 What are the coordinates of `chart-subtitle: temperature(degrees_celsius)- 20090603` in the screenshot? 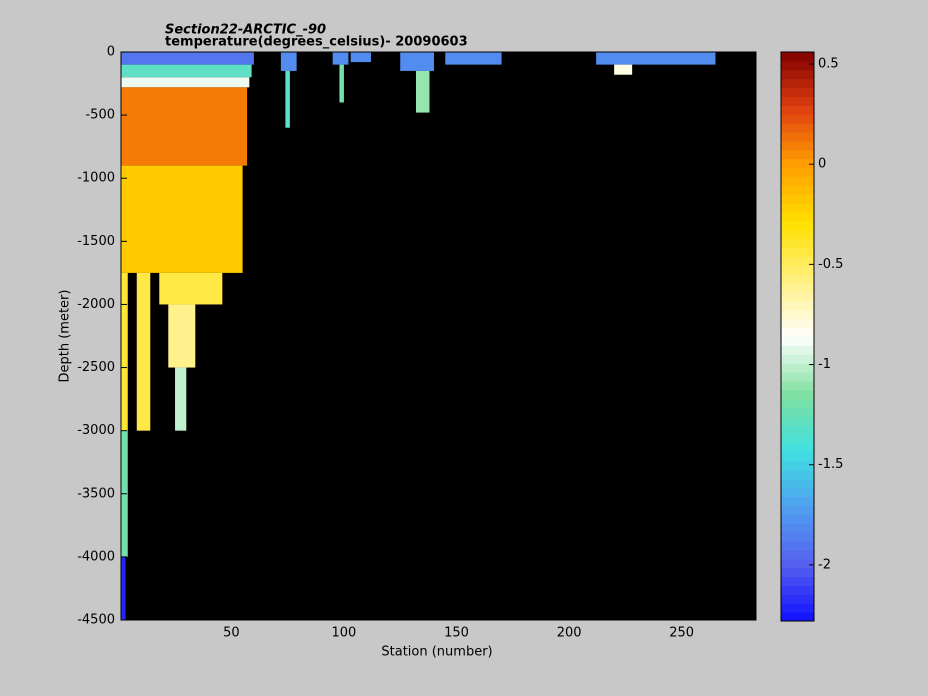 It's located at (316, 42).